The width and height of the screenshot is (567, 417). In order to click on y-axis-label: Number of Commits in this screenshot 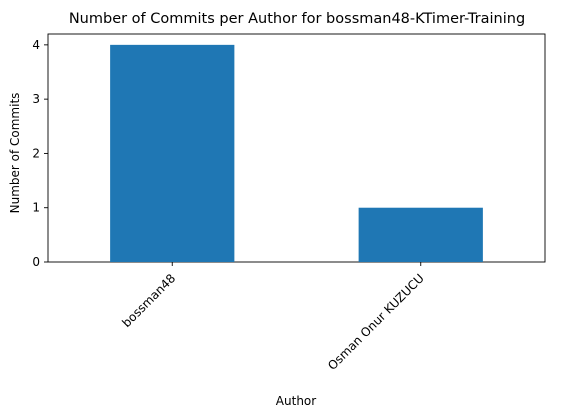, I will do `click(15, 153)`.